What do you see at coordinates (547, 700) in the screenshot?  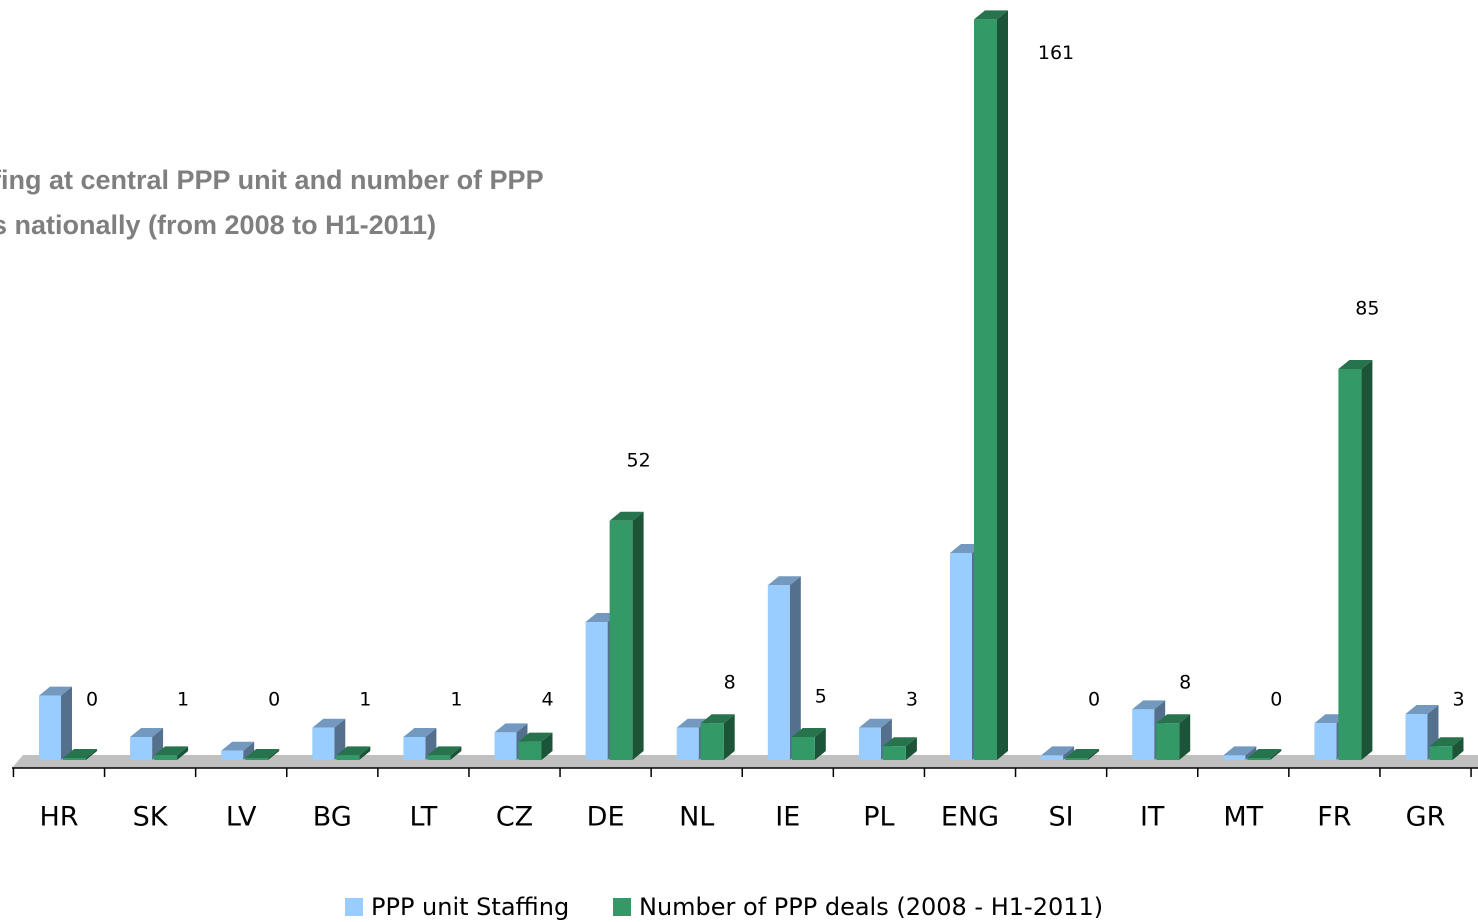 I see `value-label: 4` at bounding box center [547, 700].